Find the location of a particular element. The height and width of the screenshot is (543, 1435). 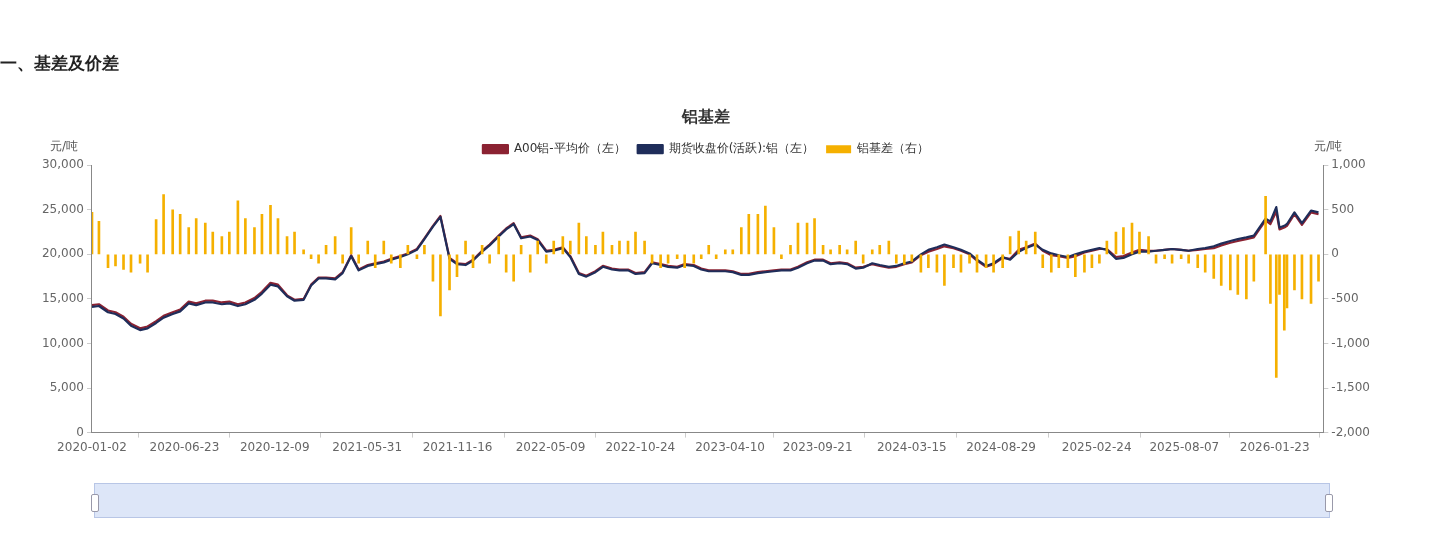

legend-label: A00铝-平均价（左） is located at coordinates (569, 148).